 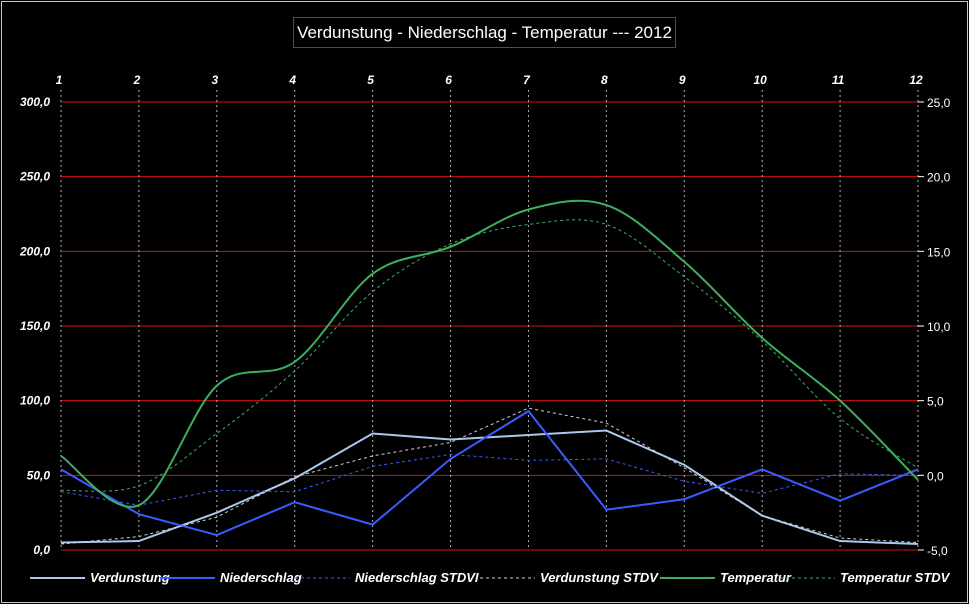 What do you see at coordinates (59, 80) in the screenshot?
I see `x-tick-label: 1` at bounding box center [59, 80].